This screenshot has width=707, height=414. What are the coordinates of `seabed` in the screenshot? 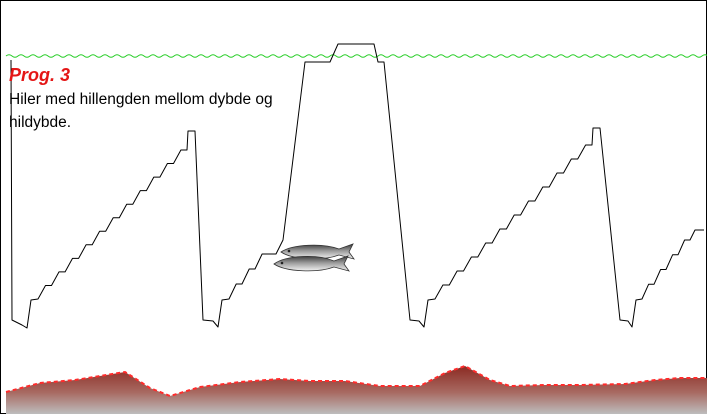 It's located at (356, 390).